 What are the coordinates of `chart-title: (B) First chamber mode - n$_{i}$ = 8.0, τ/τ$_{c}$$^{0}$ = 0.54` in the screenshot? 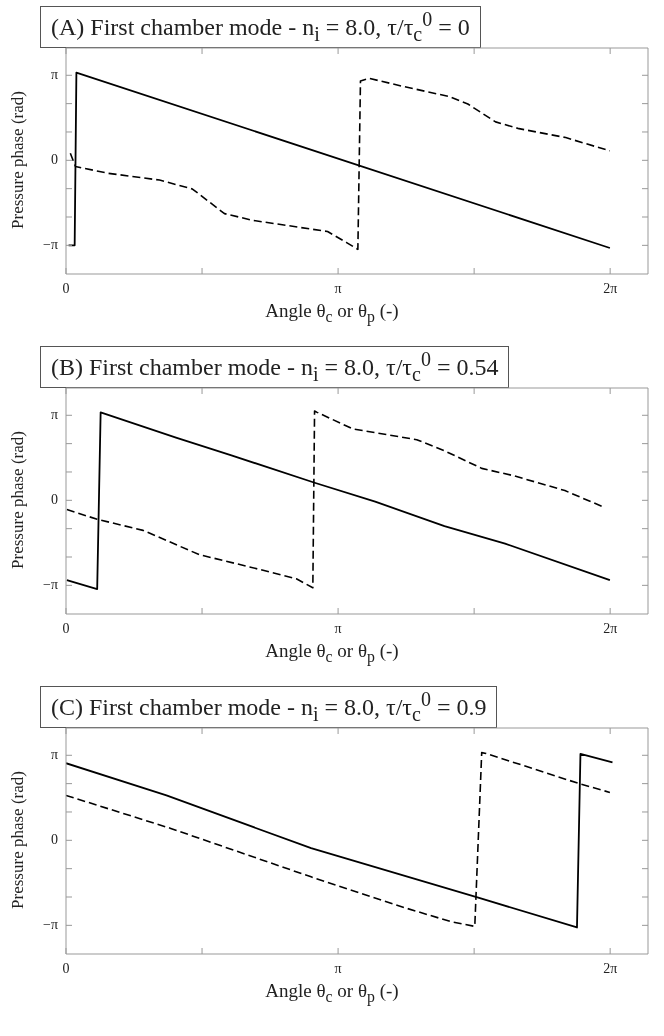 It's located at (275, 367).